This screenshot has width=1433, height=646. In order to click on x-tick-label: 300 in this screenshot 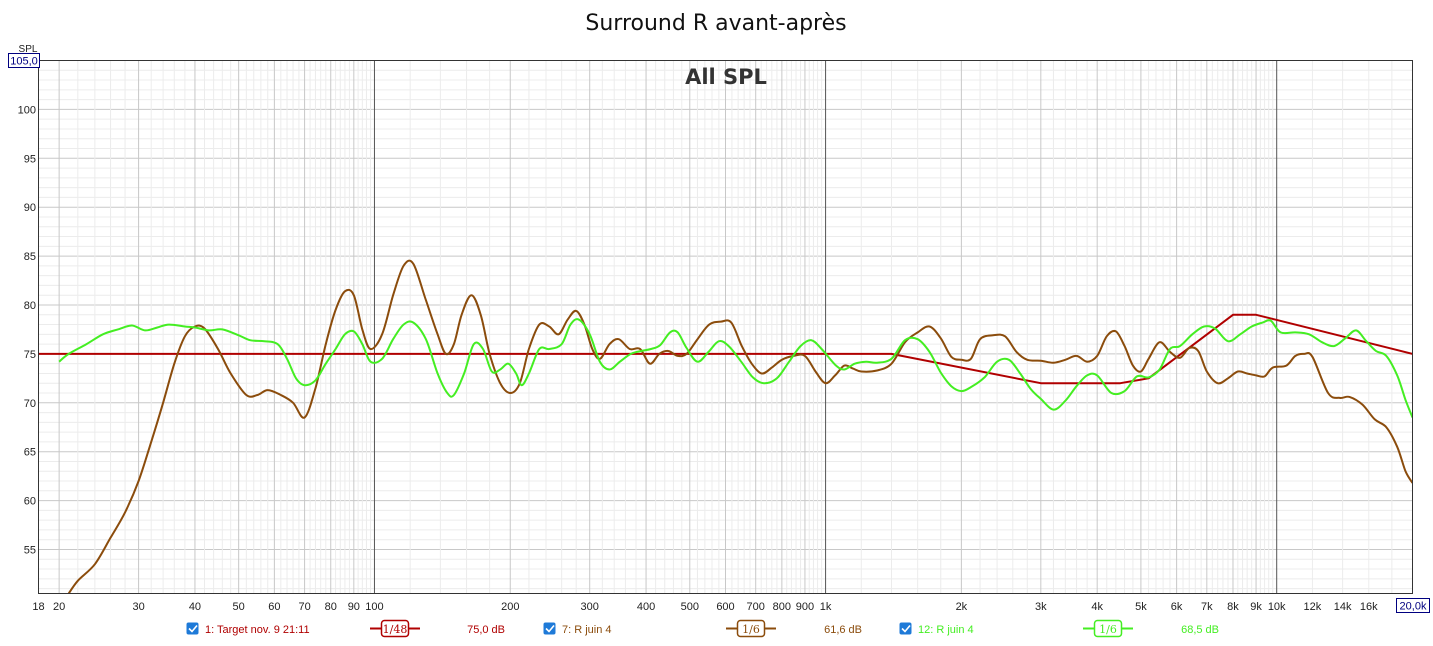, I will do `click(590, 607)`.